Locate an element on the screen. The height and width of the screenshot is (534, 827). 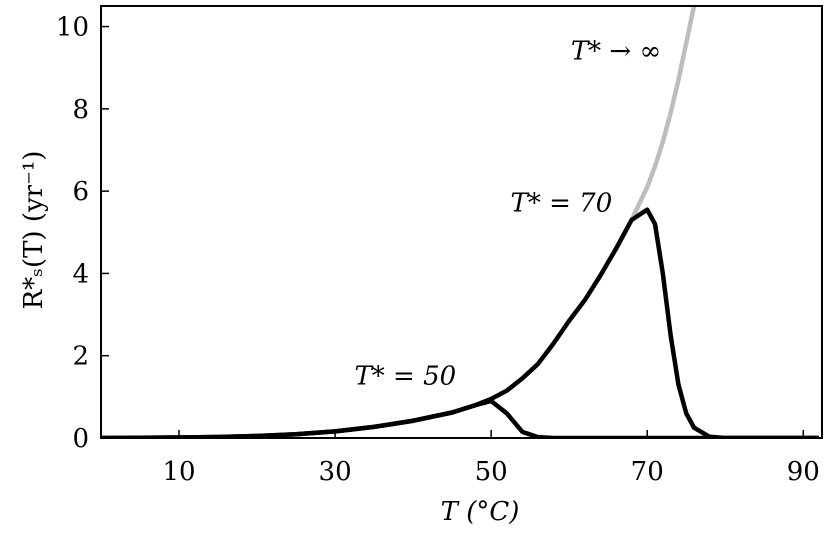
x-tick-label: 30 is located at coordinates (335, 472).